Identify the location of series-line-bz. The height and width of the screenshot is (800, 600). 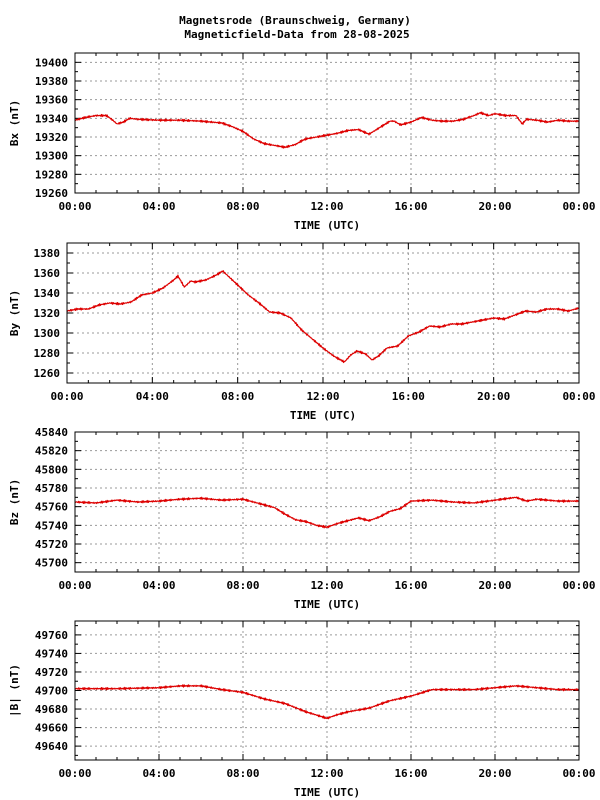
(327, 512).